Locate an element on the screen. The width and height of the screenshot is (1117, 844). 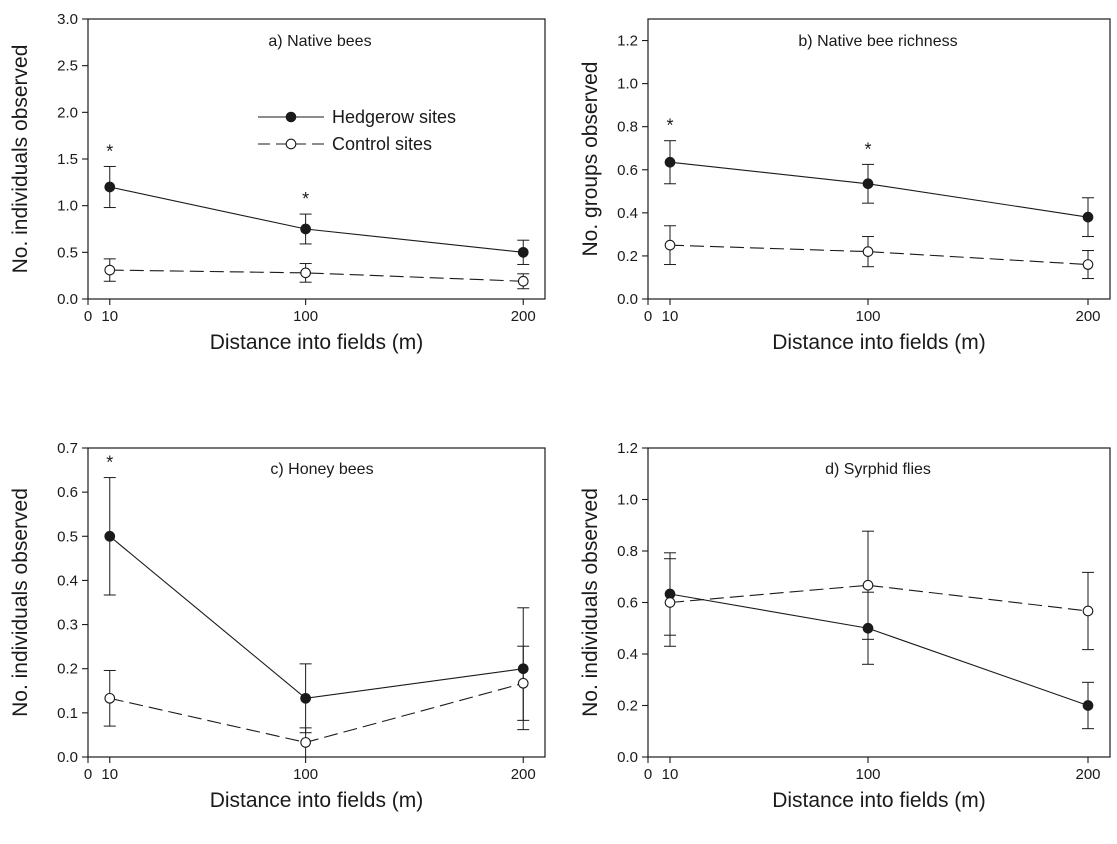
legend-marker-hedgerow is located at coordinates (291, 117).